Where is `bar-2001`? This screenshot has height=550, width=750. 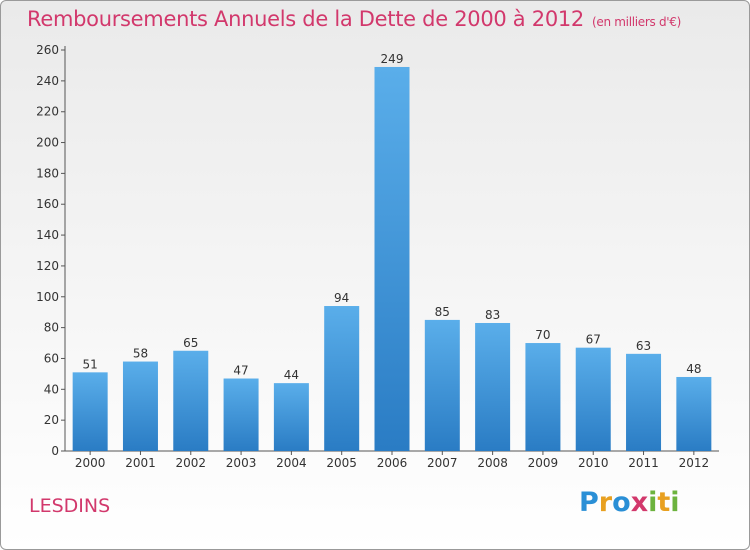
bar-2001 is located at coordinates (140, 406).